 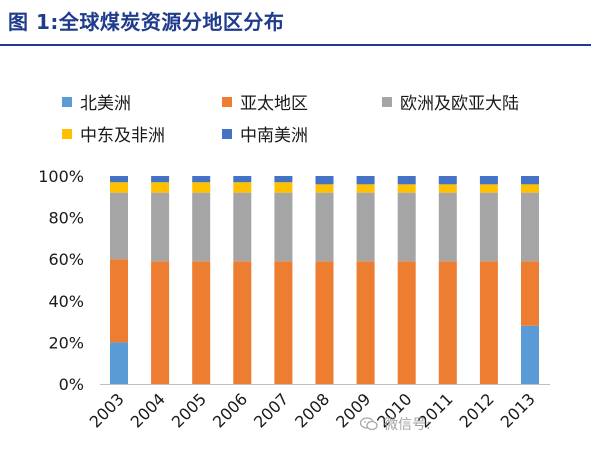 What do you see at coordinates (122, 136) in the screenshot?
I see `legend-label: 中东及非洲` at bounding box center [122, 136].